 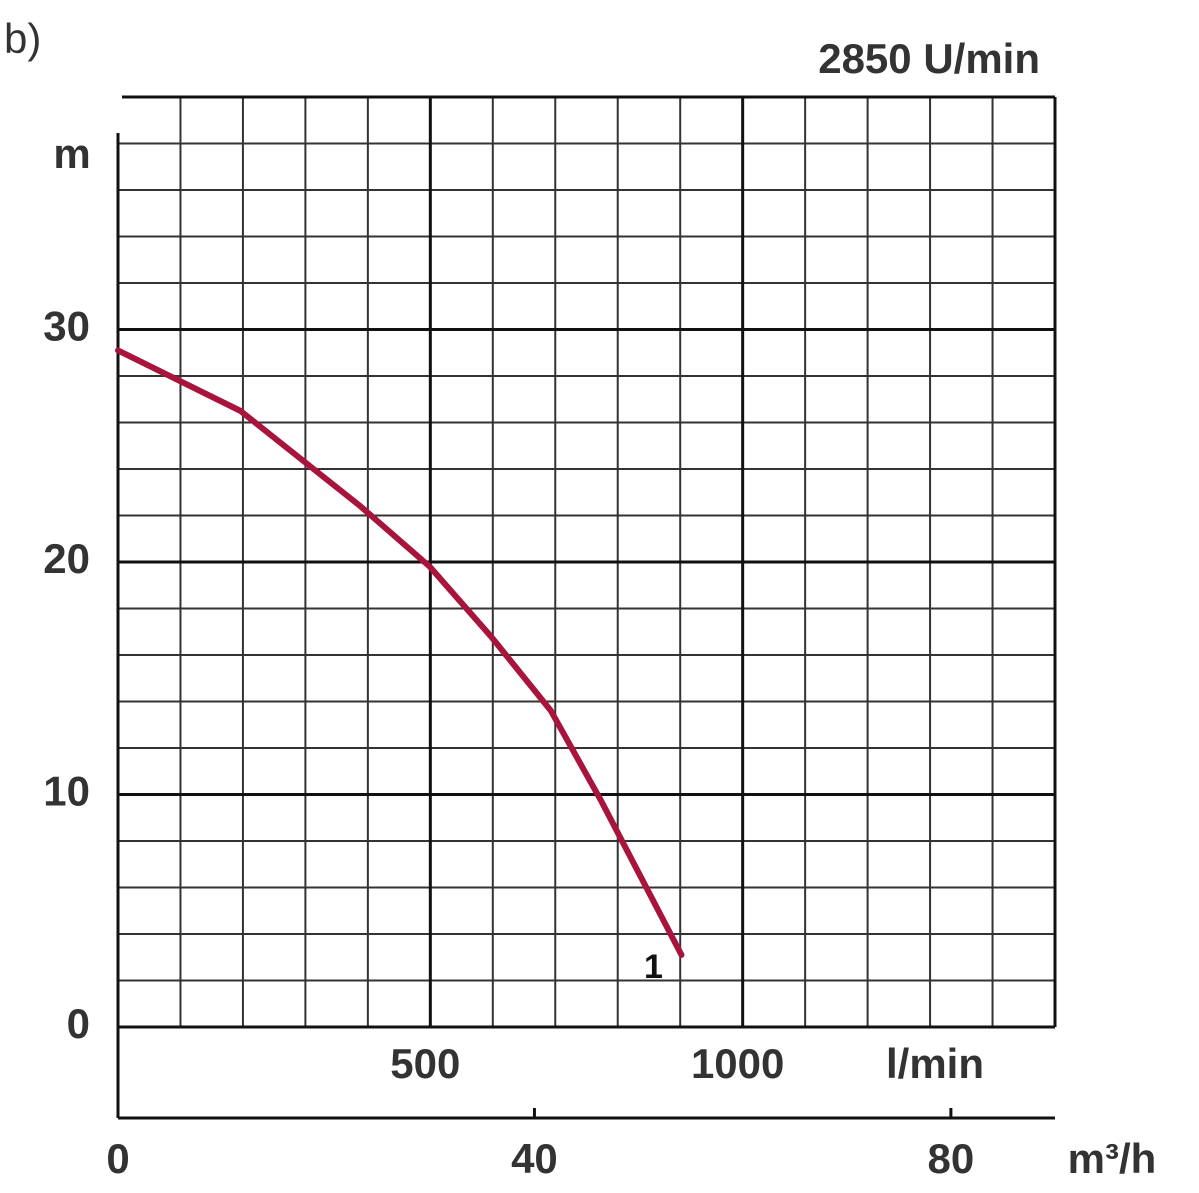 I want to click on y-axis-label: m, so click(x=71, y=153).